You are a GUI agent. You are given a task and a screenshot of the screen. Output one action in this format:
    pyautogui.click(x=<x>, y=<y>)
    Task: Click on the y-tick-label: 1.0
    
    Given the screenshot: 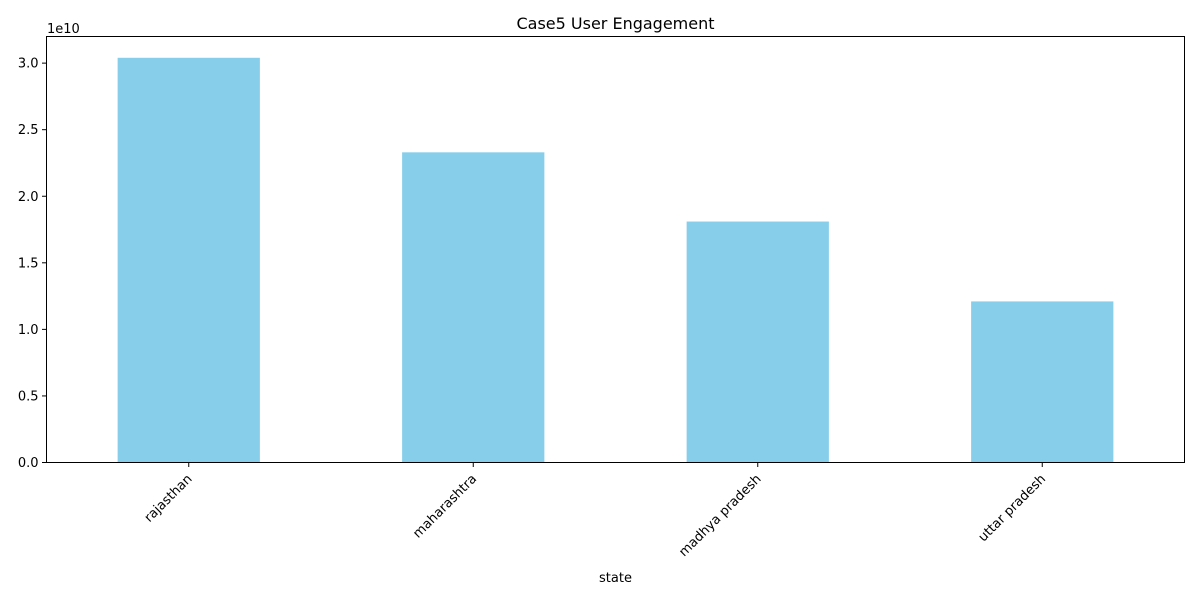 What is the action you would take?
    pyautogui.click(x=28, y=330)
    